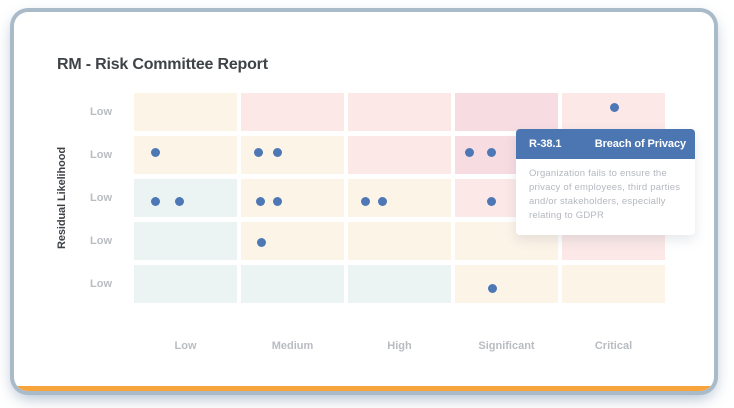 The height and width of the screenshot is (408, 734). Describe the element at coordinates (545, 144) in the screenshot. I see `risk-id: R-38.1` at that location.